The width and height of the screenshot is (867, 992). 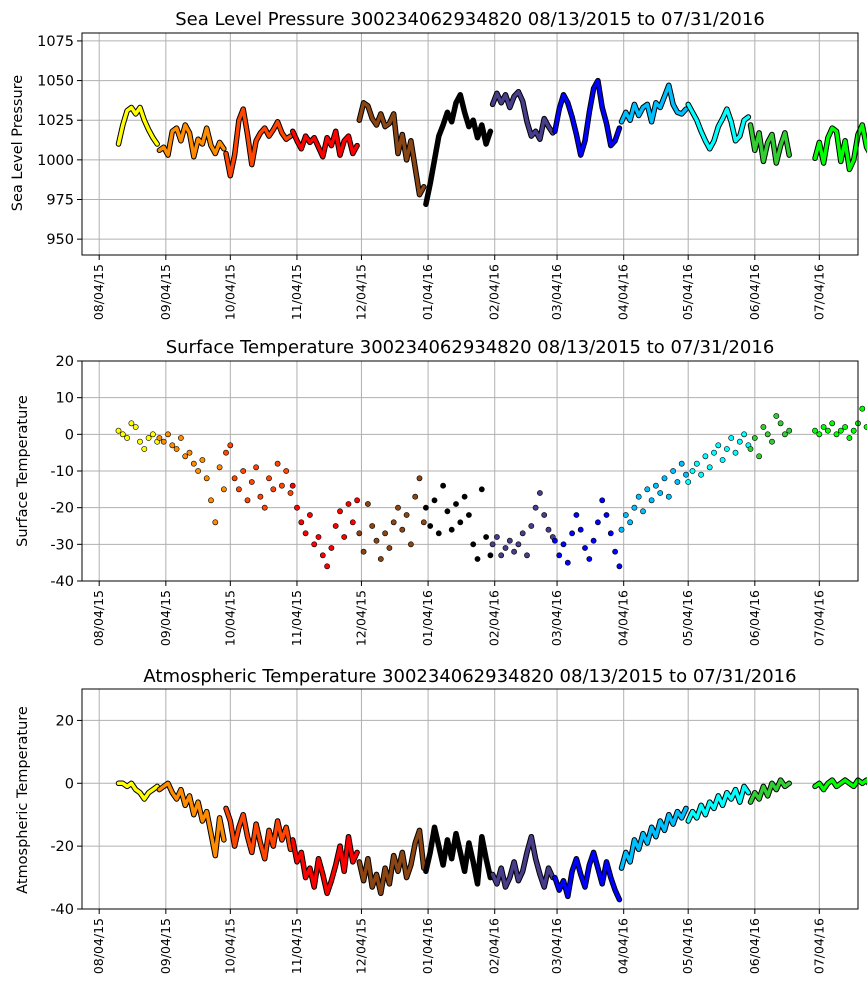 What do you see at coordinates (754, 292) in the screenshot?
I see `x-tick-label: 06/04/16` at bounding box center [754, 292].